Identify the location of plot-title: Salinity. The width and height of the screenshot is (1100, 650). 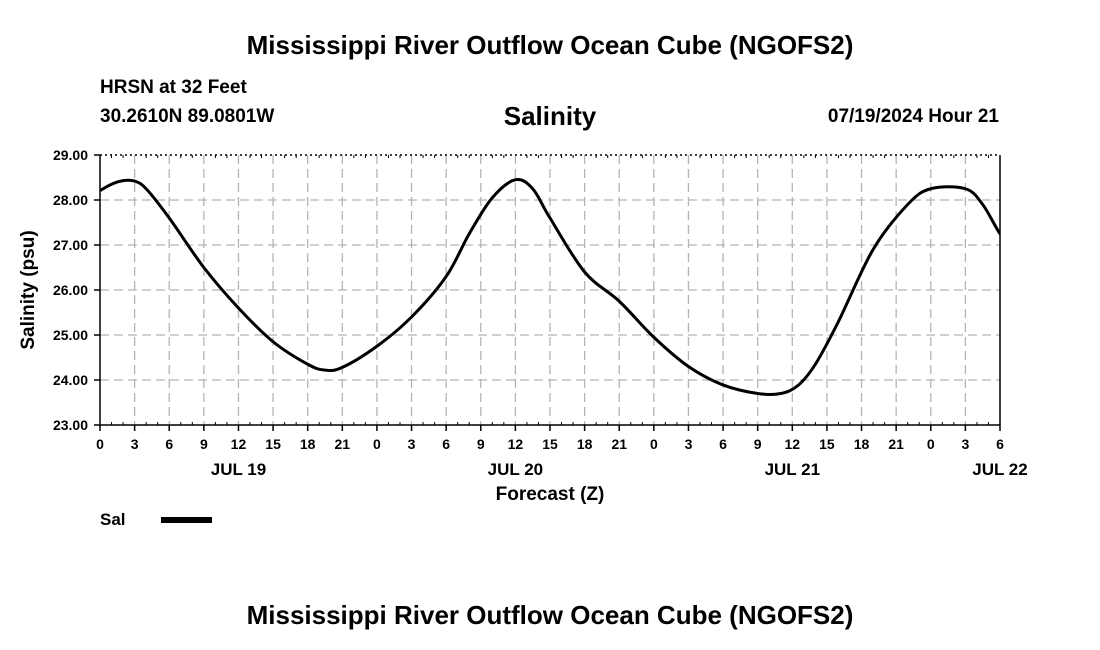
(550, 116).